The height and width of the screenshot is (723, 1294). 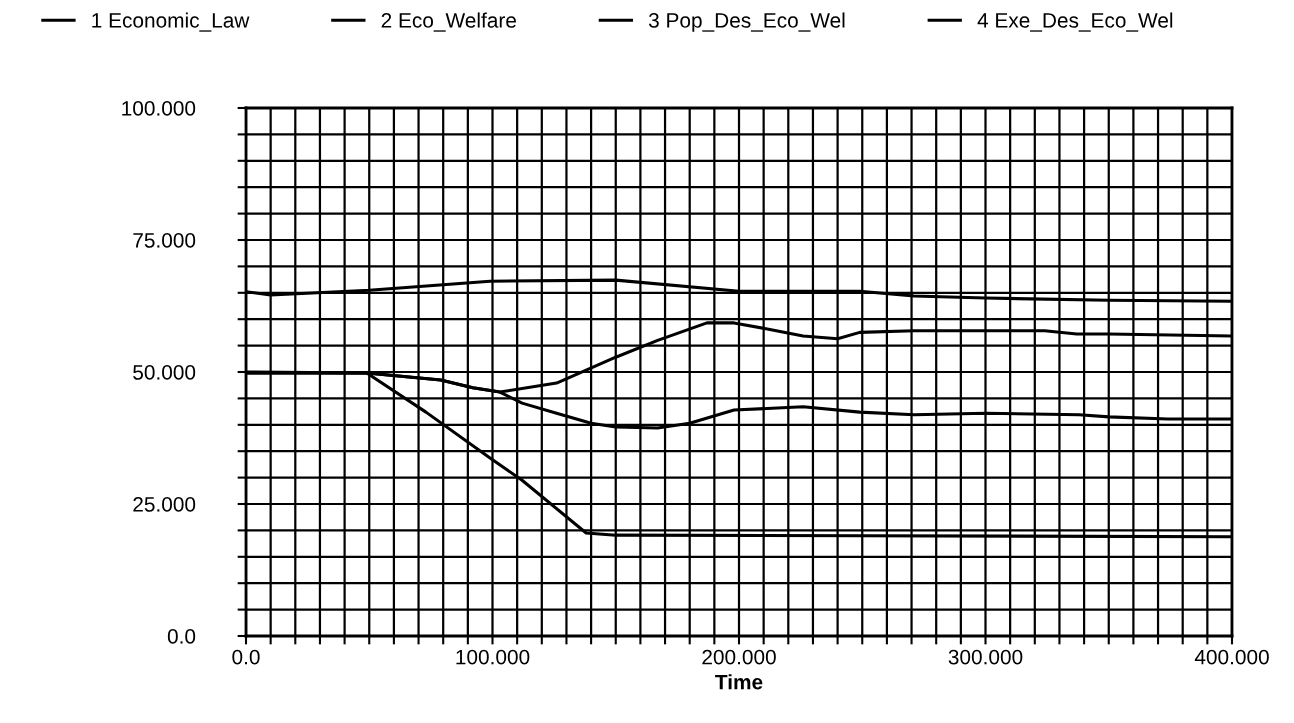 What do you see at coordinates (246, 657) in the screenshot?
I see `x-tick-label: 0.0` at bounding box center [246, 657].